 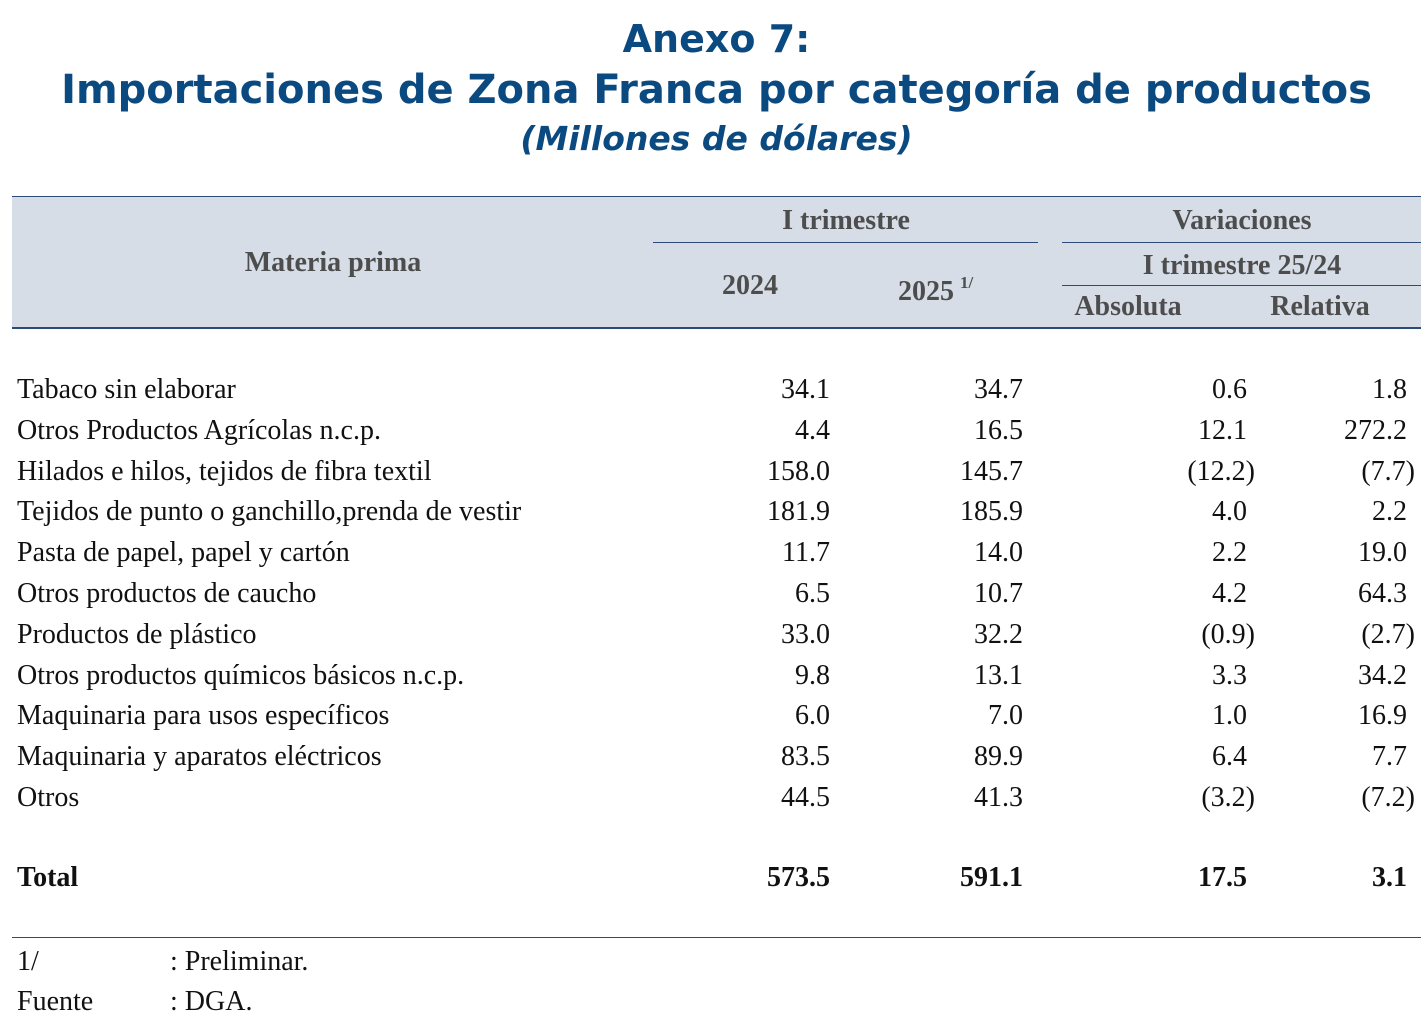 I want to click on column-header: 2024, so click(x=750, y=285).